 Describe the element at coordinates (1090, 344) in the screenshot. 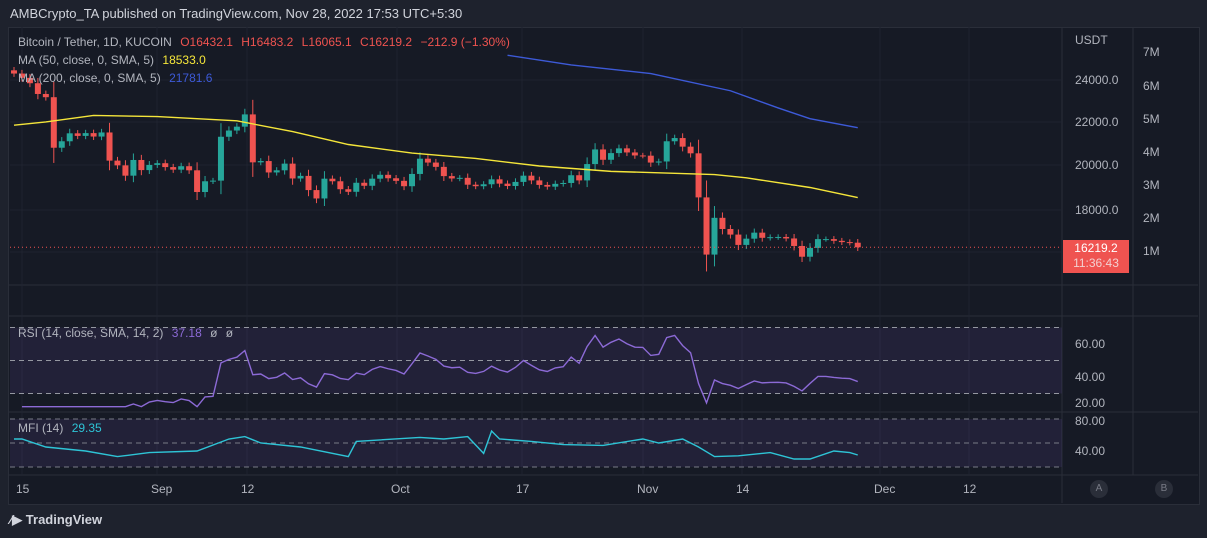

I see `rsi-tick: 60.00` at that location.